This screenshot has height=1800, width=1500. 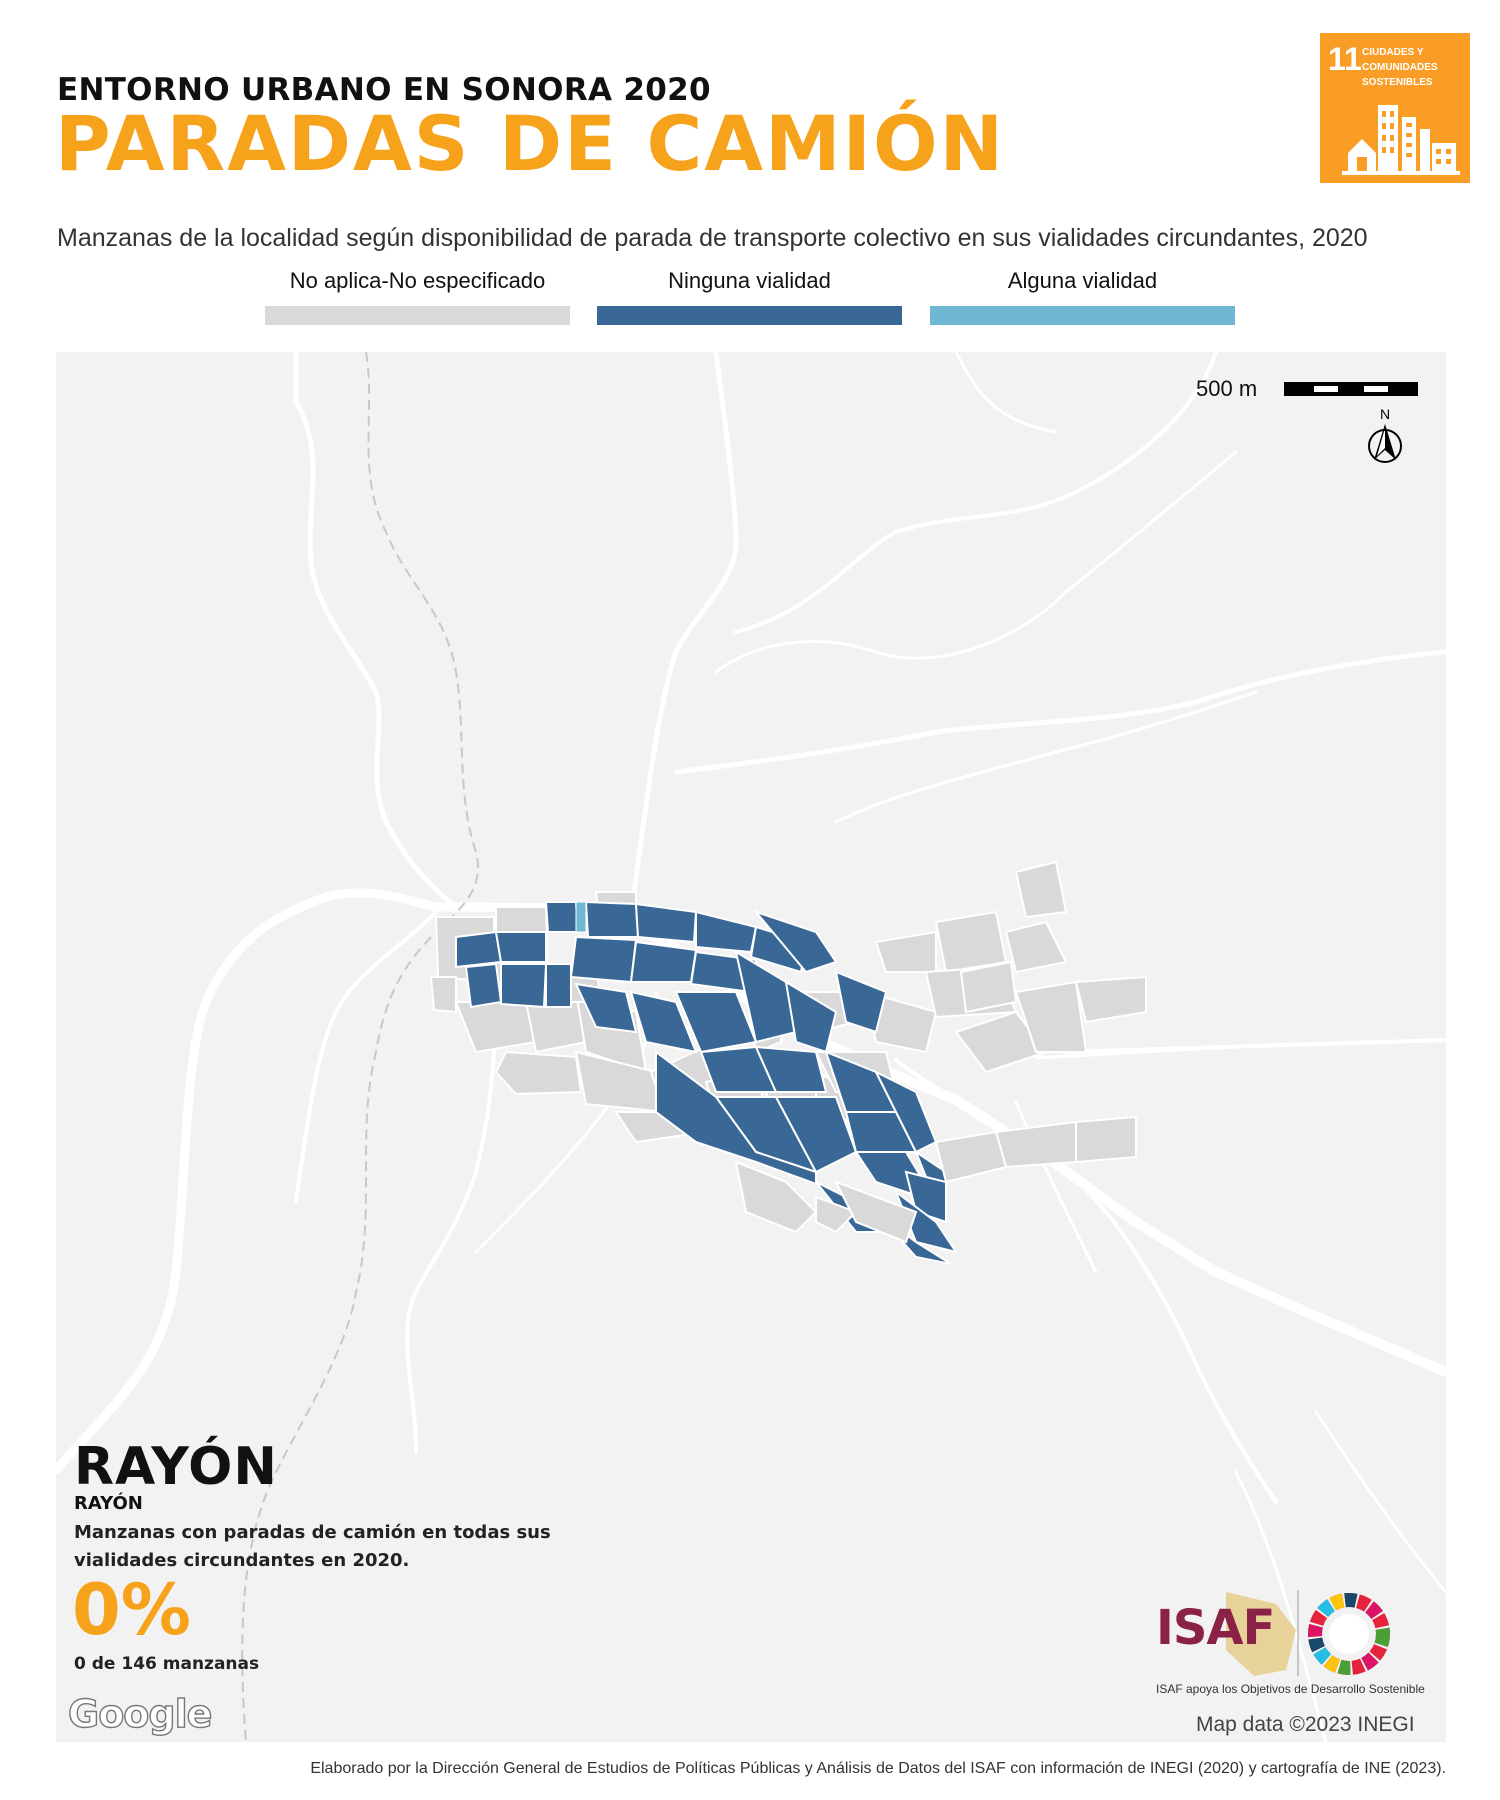 What do you see at coordinates (384, 90) in the screenshot?
I see `kicker-title: ENTORNO URBANO EN SONORA 2020` at bounding box center [384, 90].